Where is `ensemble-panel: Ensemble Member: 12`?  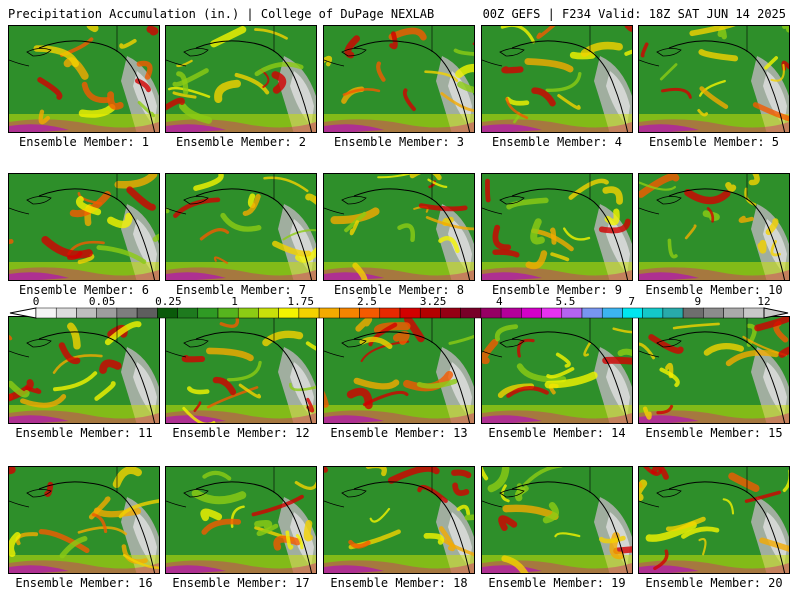
ensemble-panel: Ensemble Member: 12 is located at coordinates (241, 378).